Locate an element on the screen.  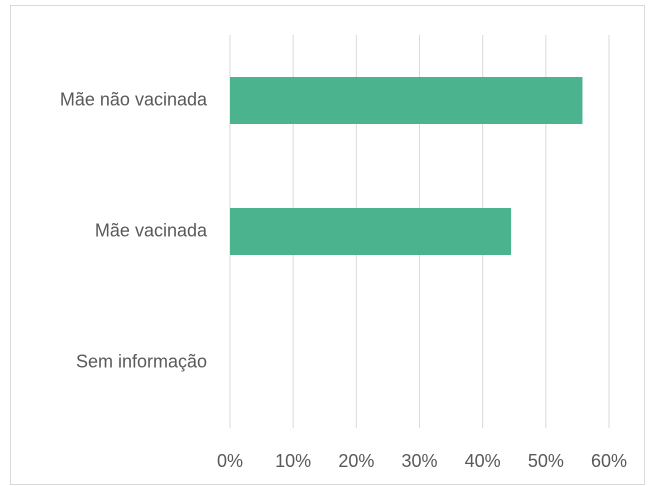
x-tick-label: 0% is located at coordinates (230, 461).